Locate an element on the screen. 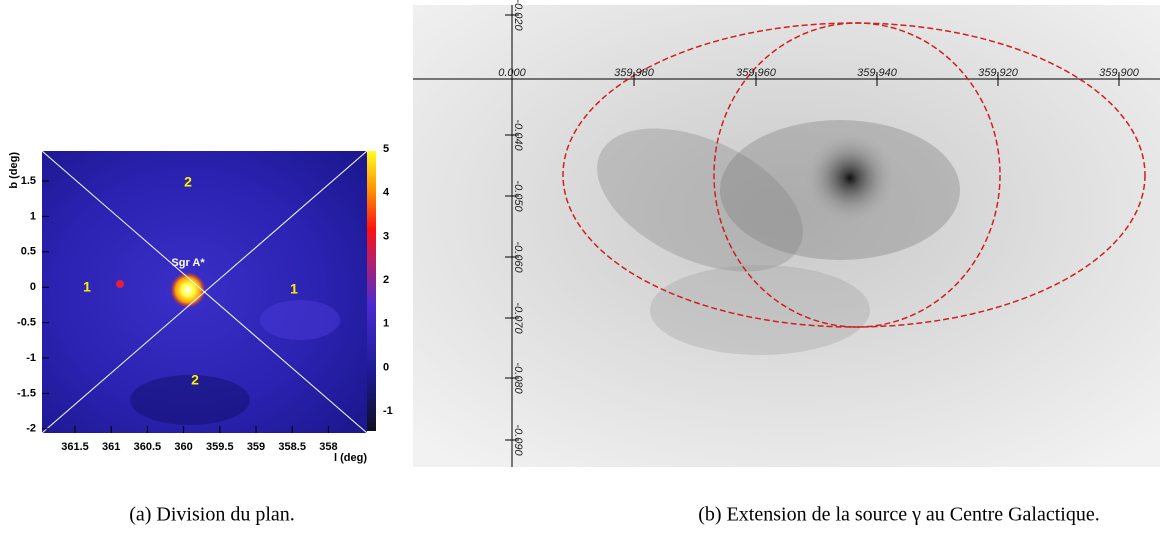  x-tick-label: 359.920 is located at coordinates (998, 73).